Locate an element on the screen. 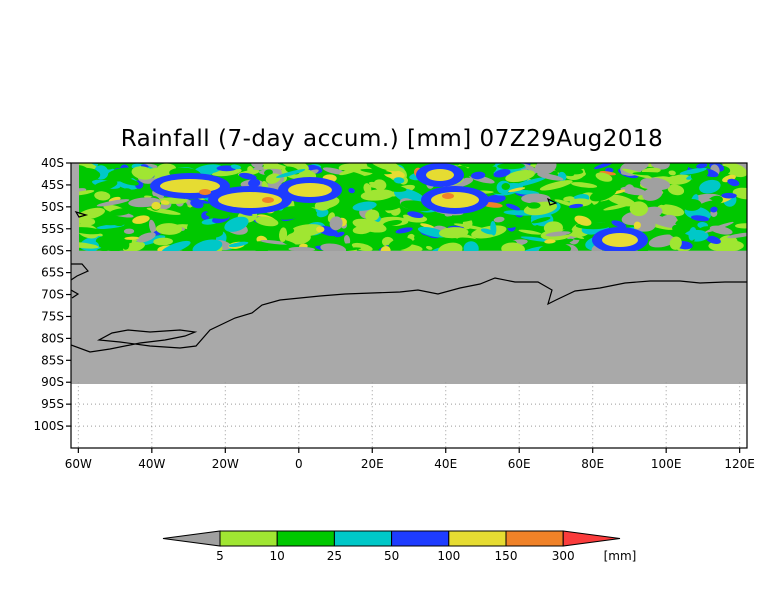 The height and width of the screenshot is (612, 784). lat-label: 70S is located at coordinates (52, 295).